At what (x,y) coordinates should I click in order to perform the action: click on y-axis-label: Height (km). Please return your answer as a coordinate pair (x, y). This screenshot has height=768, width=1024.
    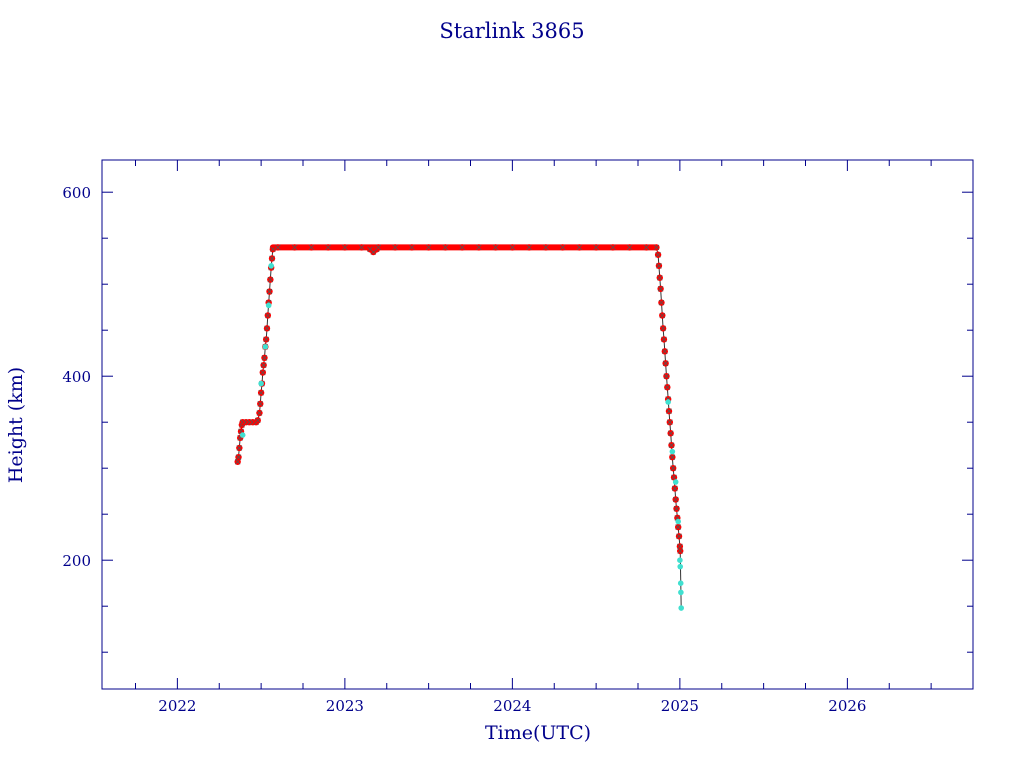
    Looking at the image, I should click on (16, 425).